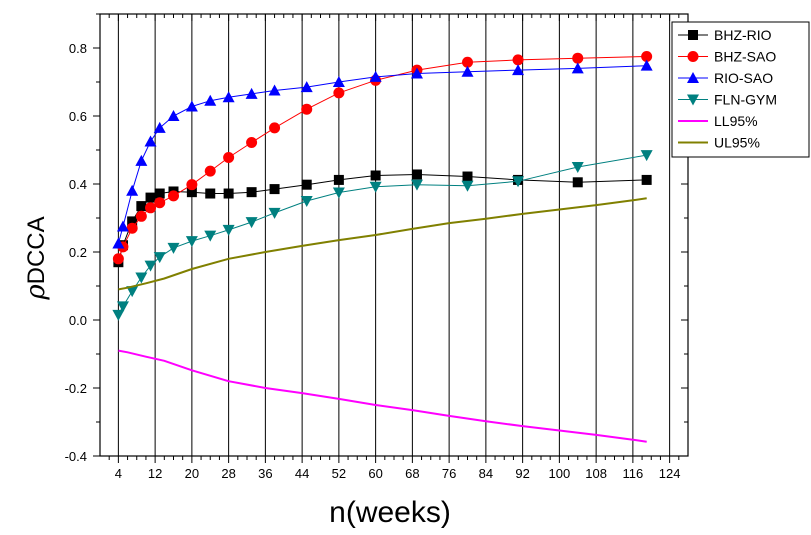 The image size is (811, 535). Describe the element at coordinates (412, 473) in the screenshot. I see `x-tick-label-68: 68` at that location.